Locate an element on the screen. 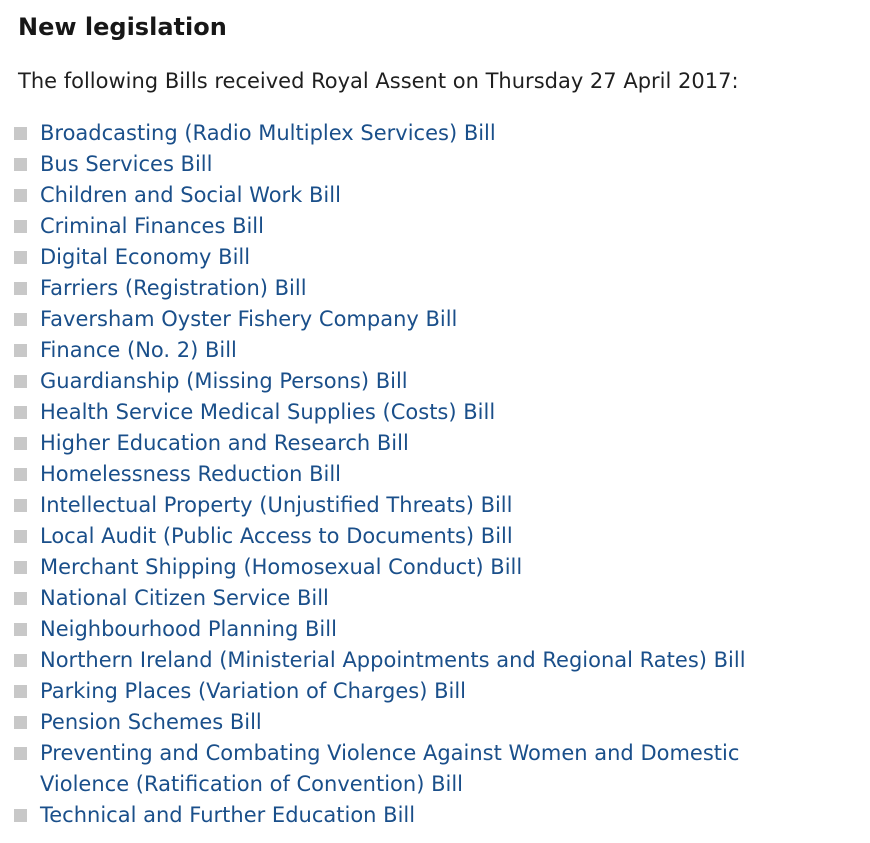 The width and height of the screenshot is (870, 843). bill-link: Guardianship (Missing Persons) Bill is located at coordinates (224, 381).